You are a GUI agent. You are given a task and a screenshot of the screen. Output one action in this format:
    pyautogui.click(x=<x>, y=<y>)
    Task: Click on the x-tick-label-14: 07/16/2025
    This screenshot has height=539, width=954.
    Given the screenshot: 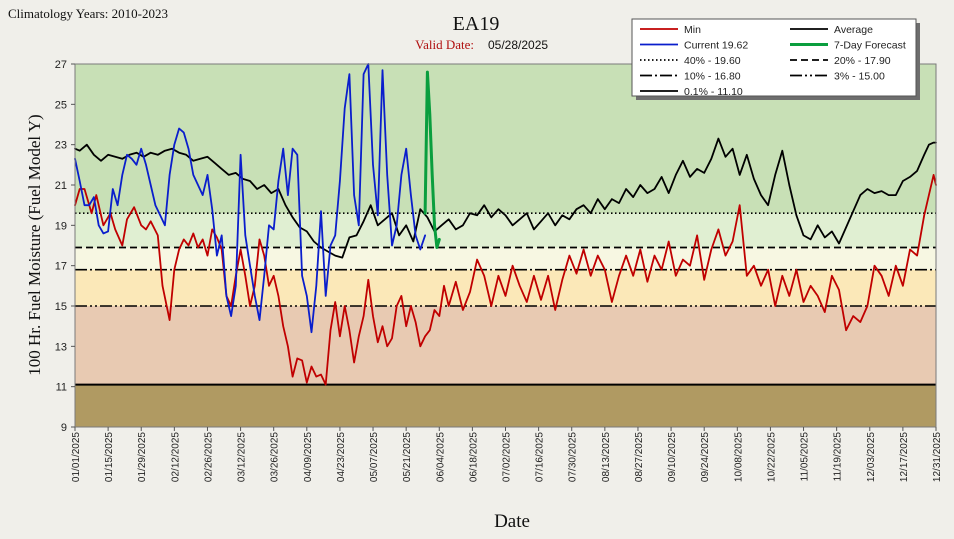 What is the action you would take?
    pyautogui.click(x=540, y=457)
    